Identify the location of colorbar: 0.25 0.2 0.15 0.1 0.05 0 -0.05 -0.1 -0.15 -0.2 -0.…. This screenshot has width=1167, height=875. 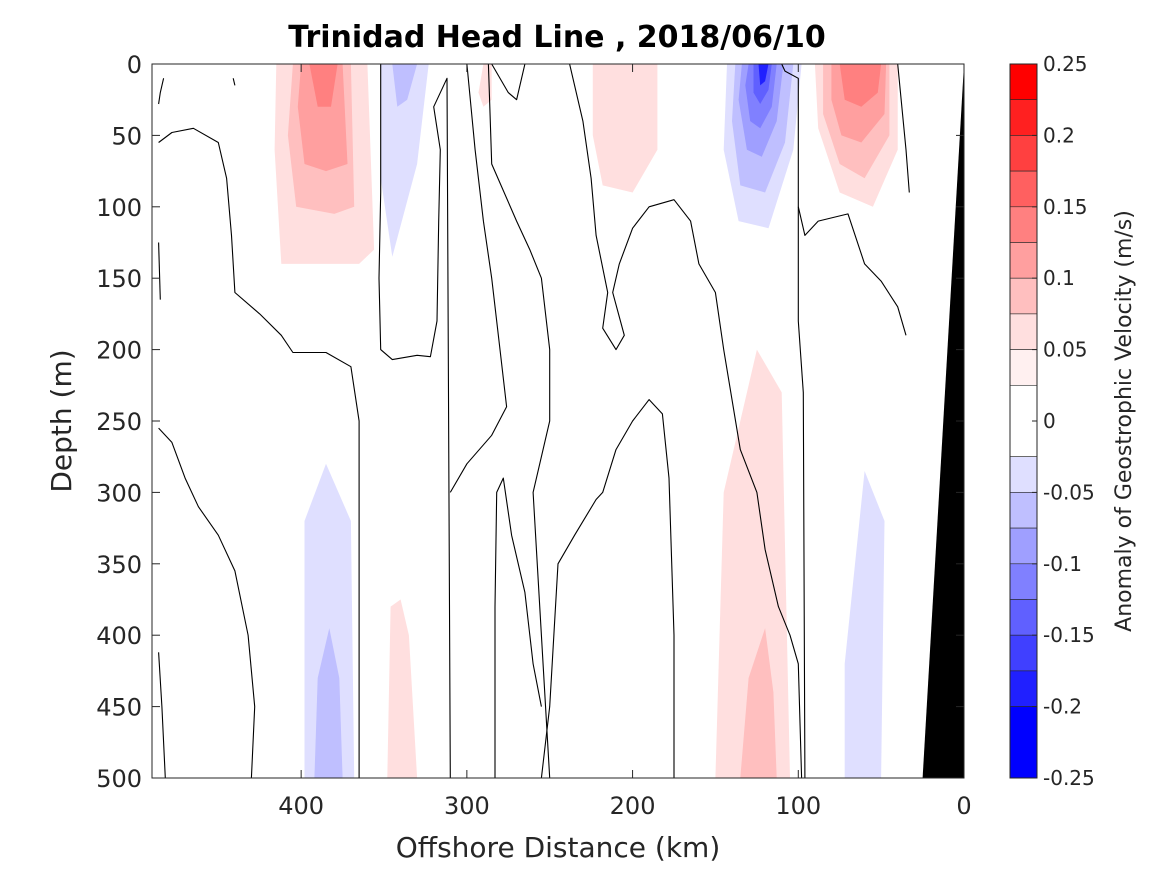
(1052, 421).